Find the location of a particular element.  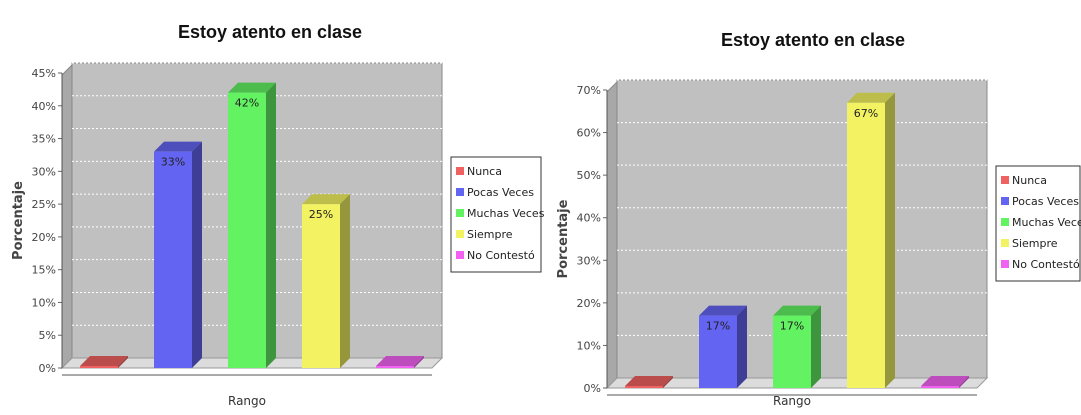

y-tick-label: 5% is located at coordinates (47, 335).